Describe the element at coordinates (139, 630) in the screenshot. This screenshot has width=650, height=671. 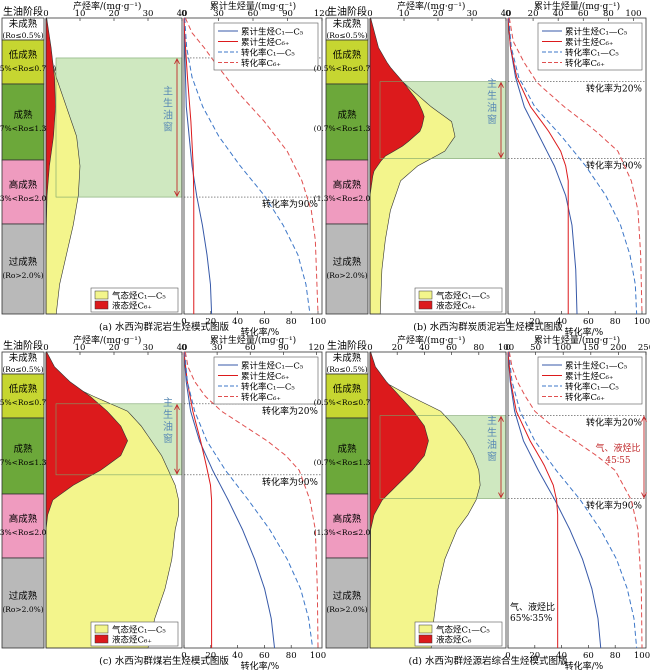
I see `legend-label-gas: 气态烃C₁—C₅` at that location.